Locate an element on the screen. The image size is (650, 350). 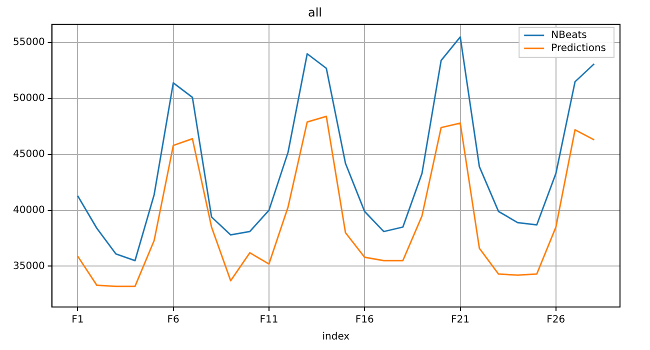
y-tick-label: 40000 is located at coordinates (29, 210).